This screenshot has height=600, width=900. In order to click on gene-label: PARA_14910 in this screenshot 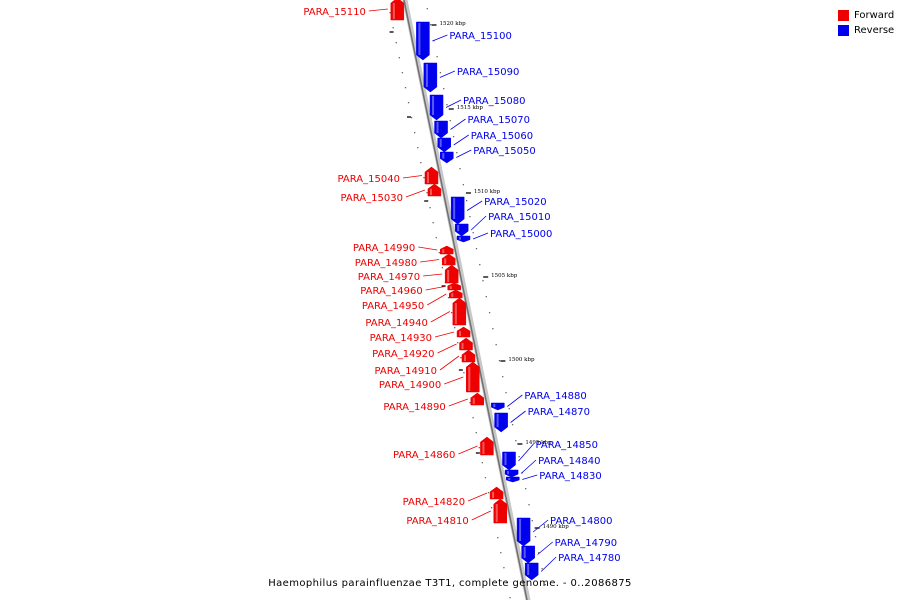, I will do `click(406, 371)`.